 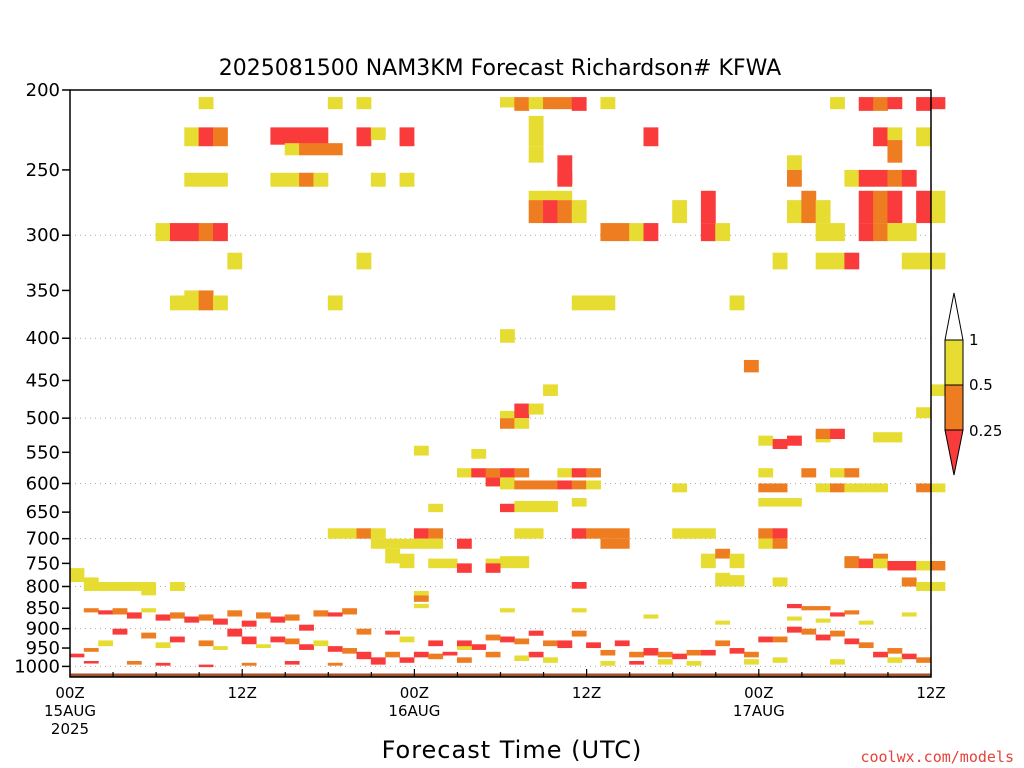 I want to click on x-tick-label-60-0: 12Z, so click(x=930, y=693).